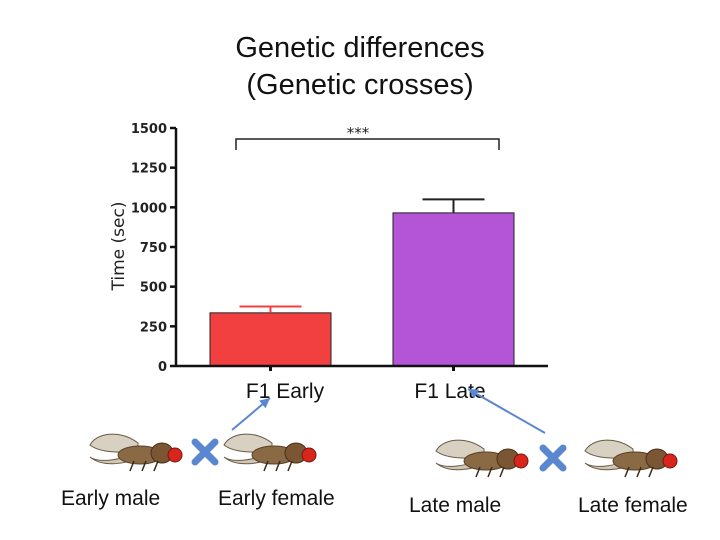 This screenshot has height=540, width=720. I want to click on label-early-male: Early male, so click(111, 498).